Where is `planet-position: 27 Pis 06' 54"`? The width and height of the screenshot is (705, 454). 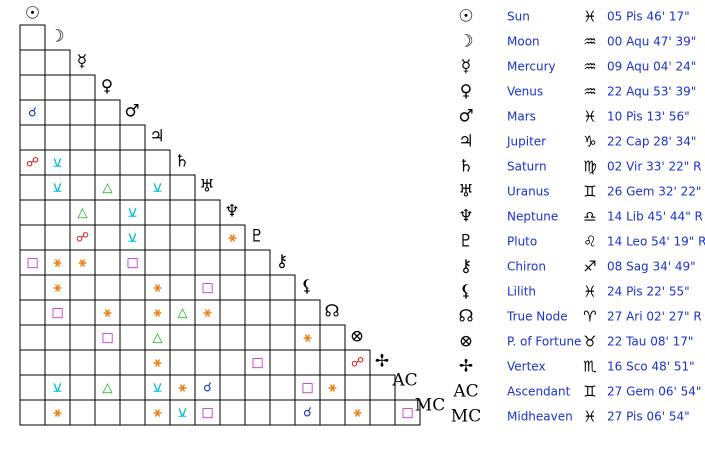
planet-position: 27 Pis 06' 54" is located at coordinates (648, 417).